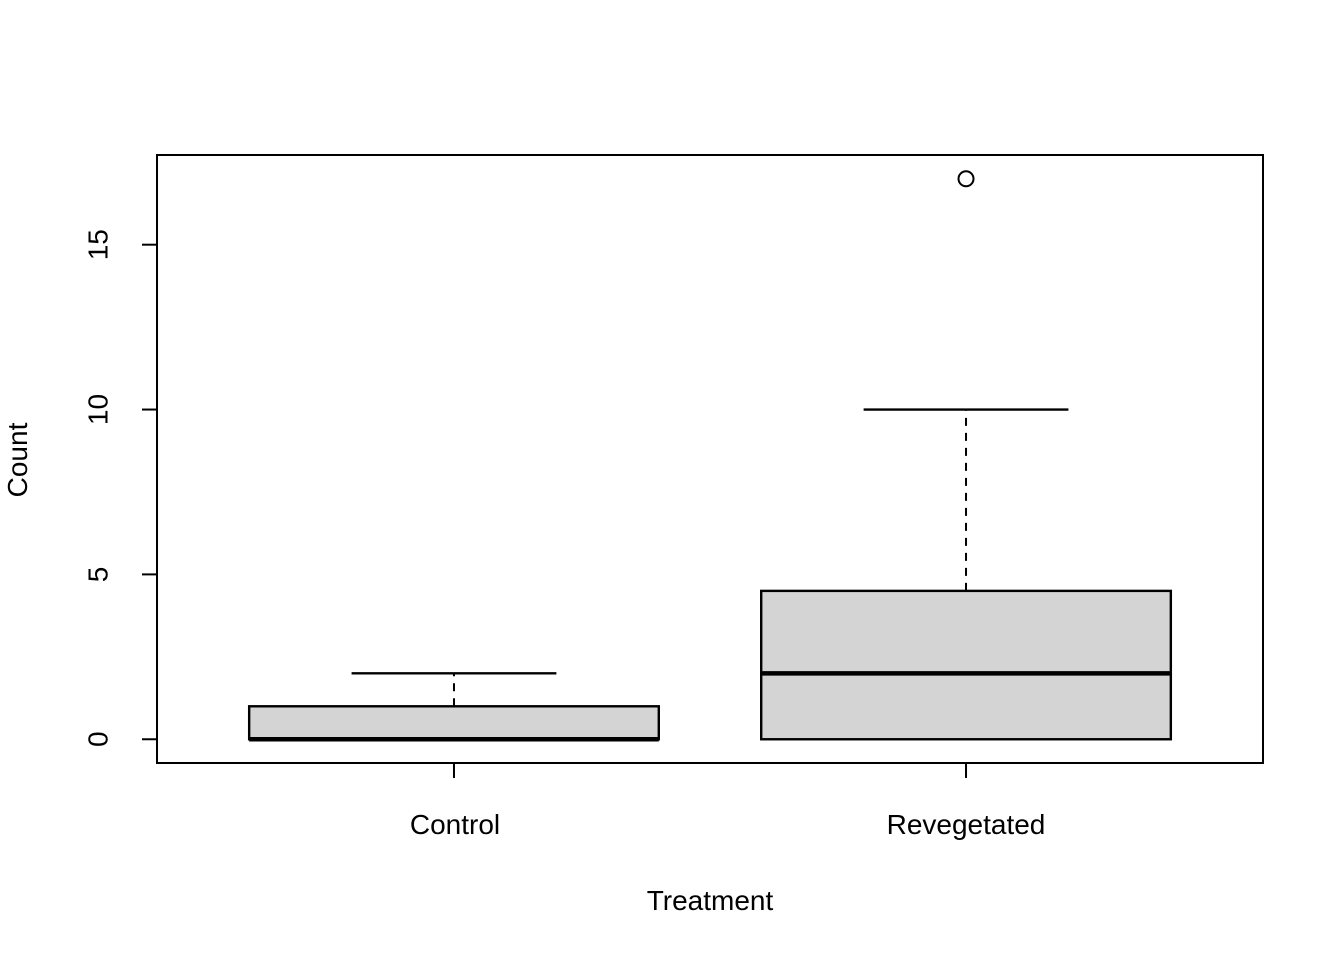  Describe the element at coordinates (453, 723) in the screenshot. I see `iqr-box-control` at that location.